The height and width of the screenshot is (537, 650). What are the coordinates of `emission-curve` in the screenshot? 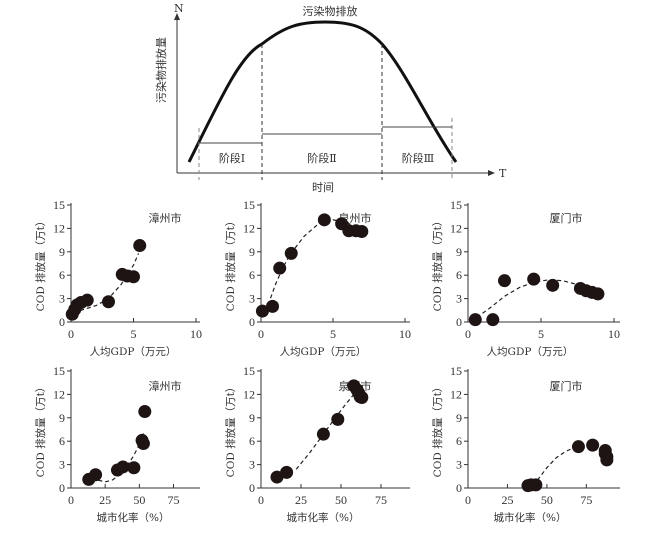 It's located at (322, 91).